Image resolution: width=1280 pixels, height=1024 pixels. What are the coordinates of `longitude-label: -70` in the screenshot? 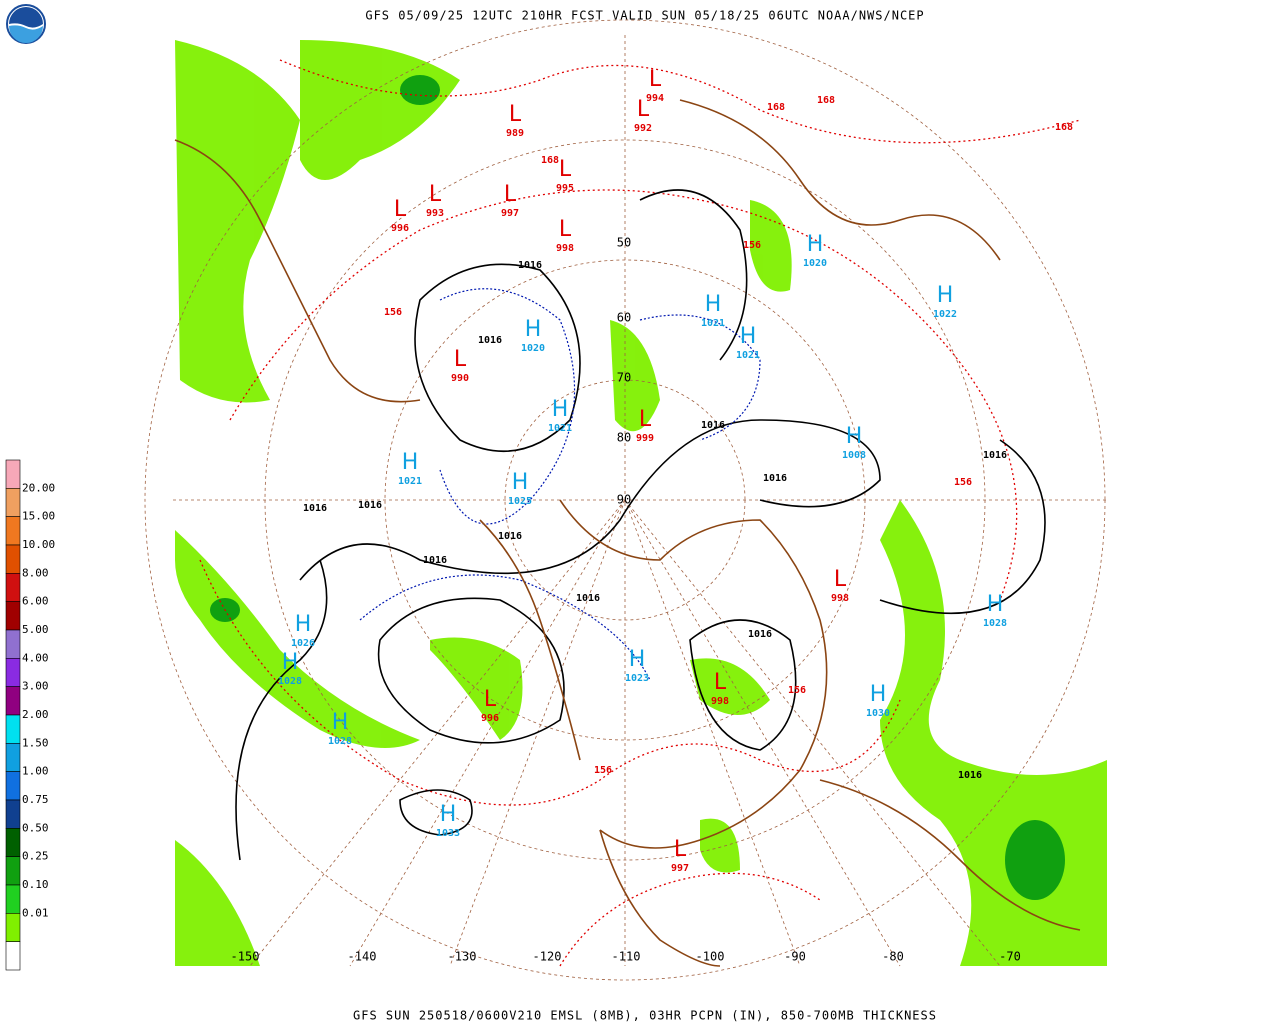 It's located at (1010, 957).